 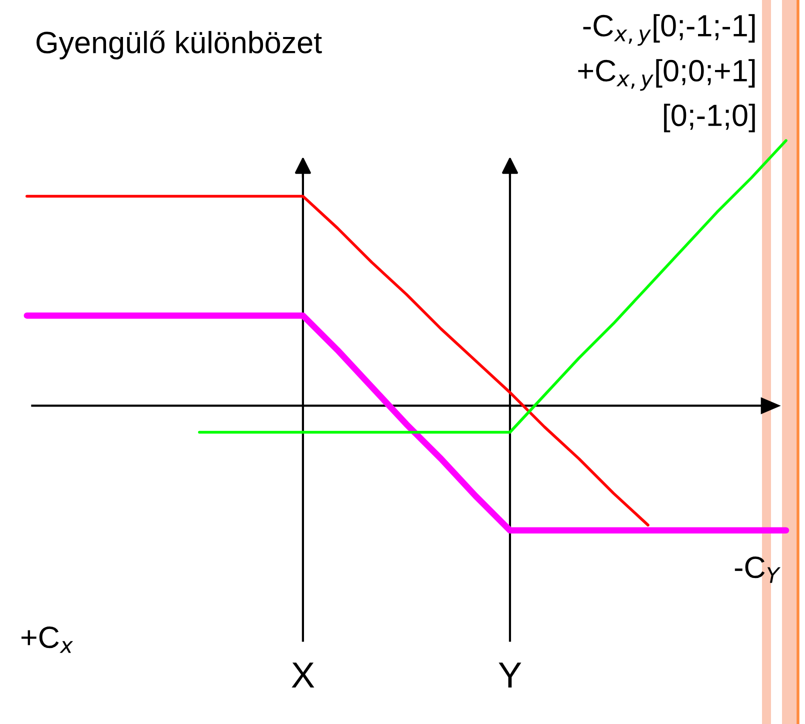 What do you see at coordinates (510, 675) in the screenshot?
I see `x-tick-label: Y` at bounding box center [510, 675].